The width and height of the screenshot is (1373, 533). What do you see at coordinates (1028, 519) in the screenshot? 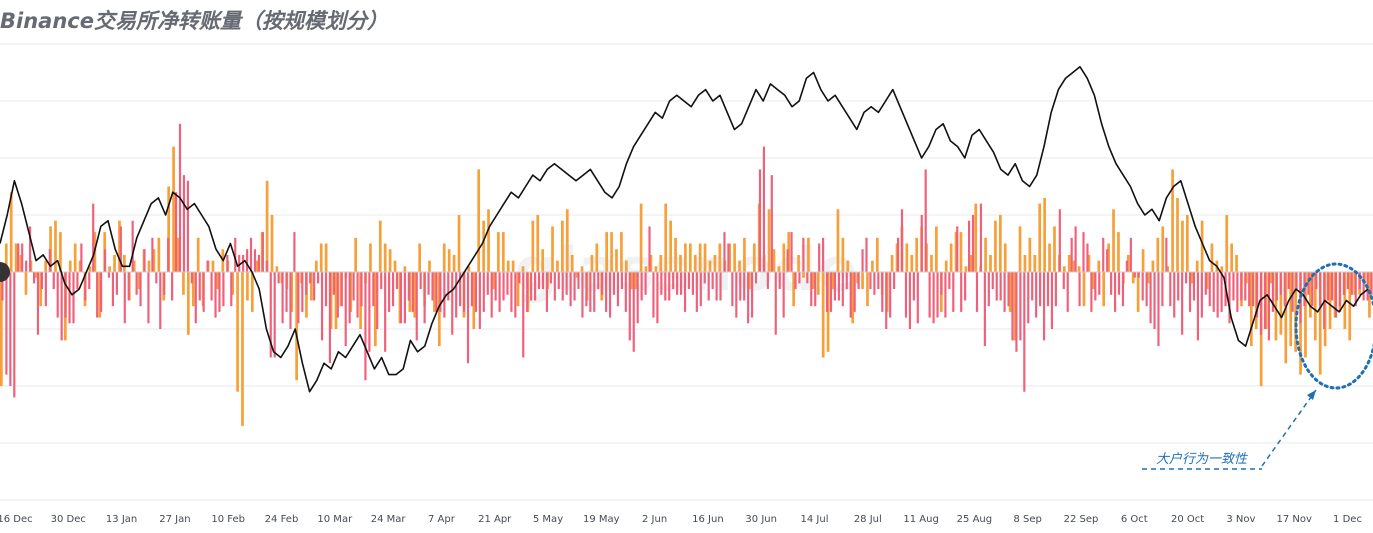
I see `x-tick-label: 8 Sep` at bounding box center [1028, 519].